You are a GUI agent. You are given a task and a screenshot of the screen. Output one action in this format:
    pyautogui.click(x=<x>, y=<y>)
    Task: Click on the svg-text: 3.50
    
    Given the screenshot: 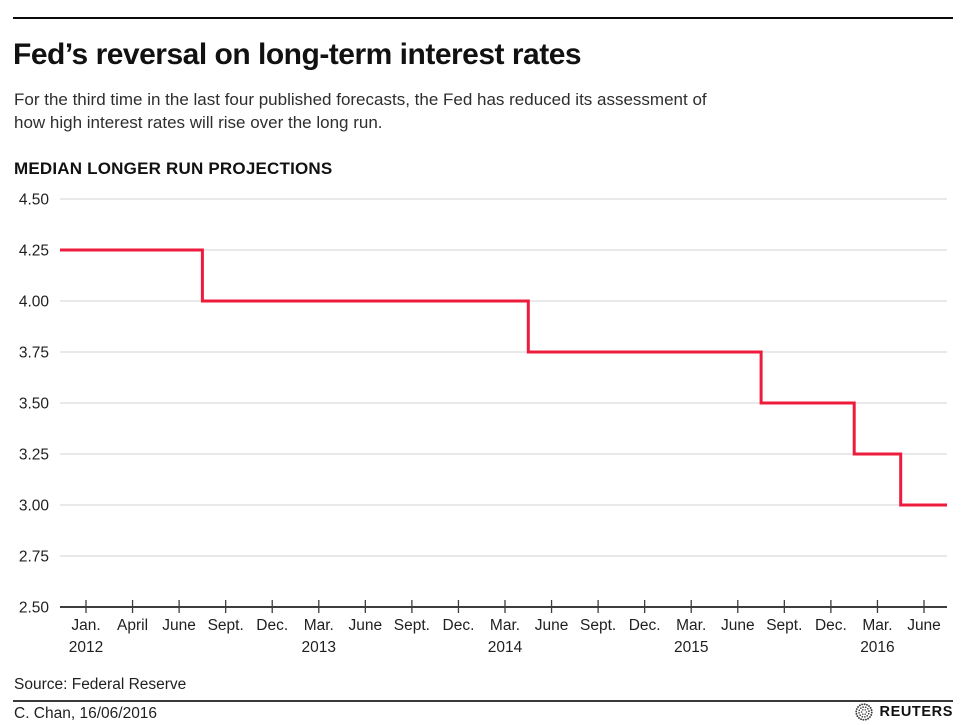 What is the action you would take?
    pyautogui.click(x=34, y=404)
    